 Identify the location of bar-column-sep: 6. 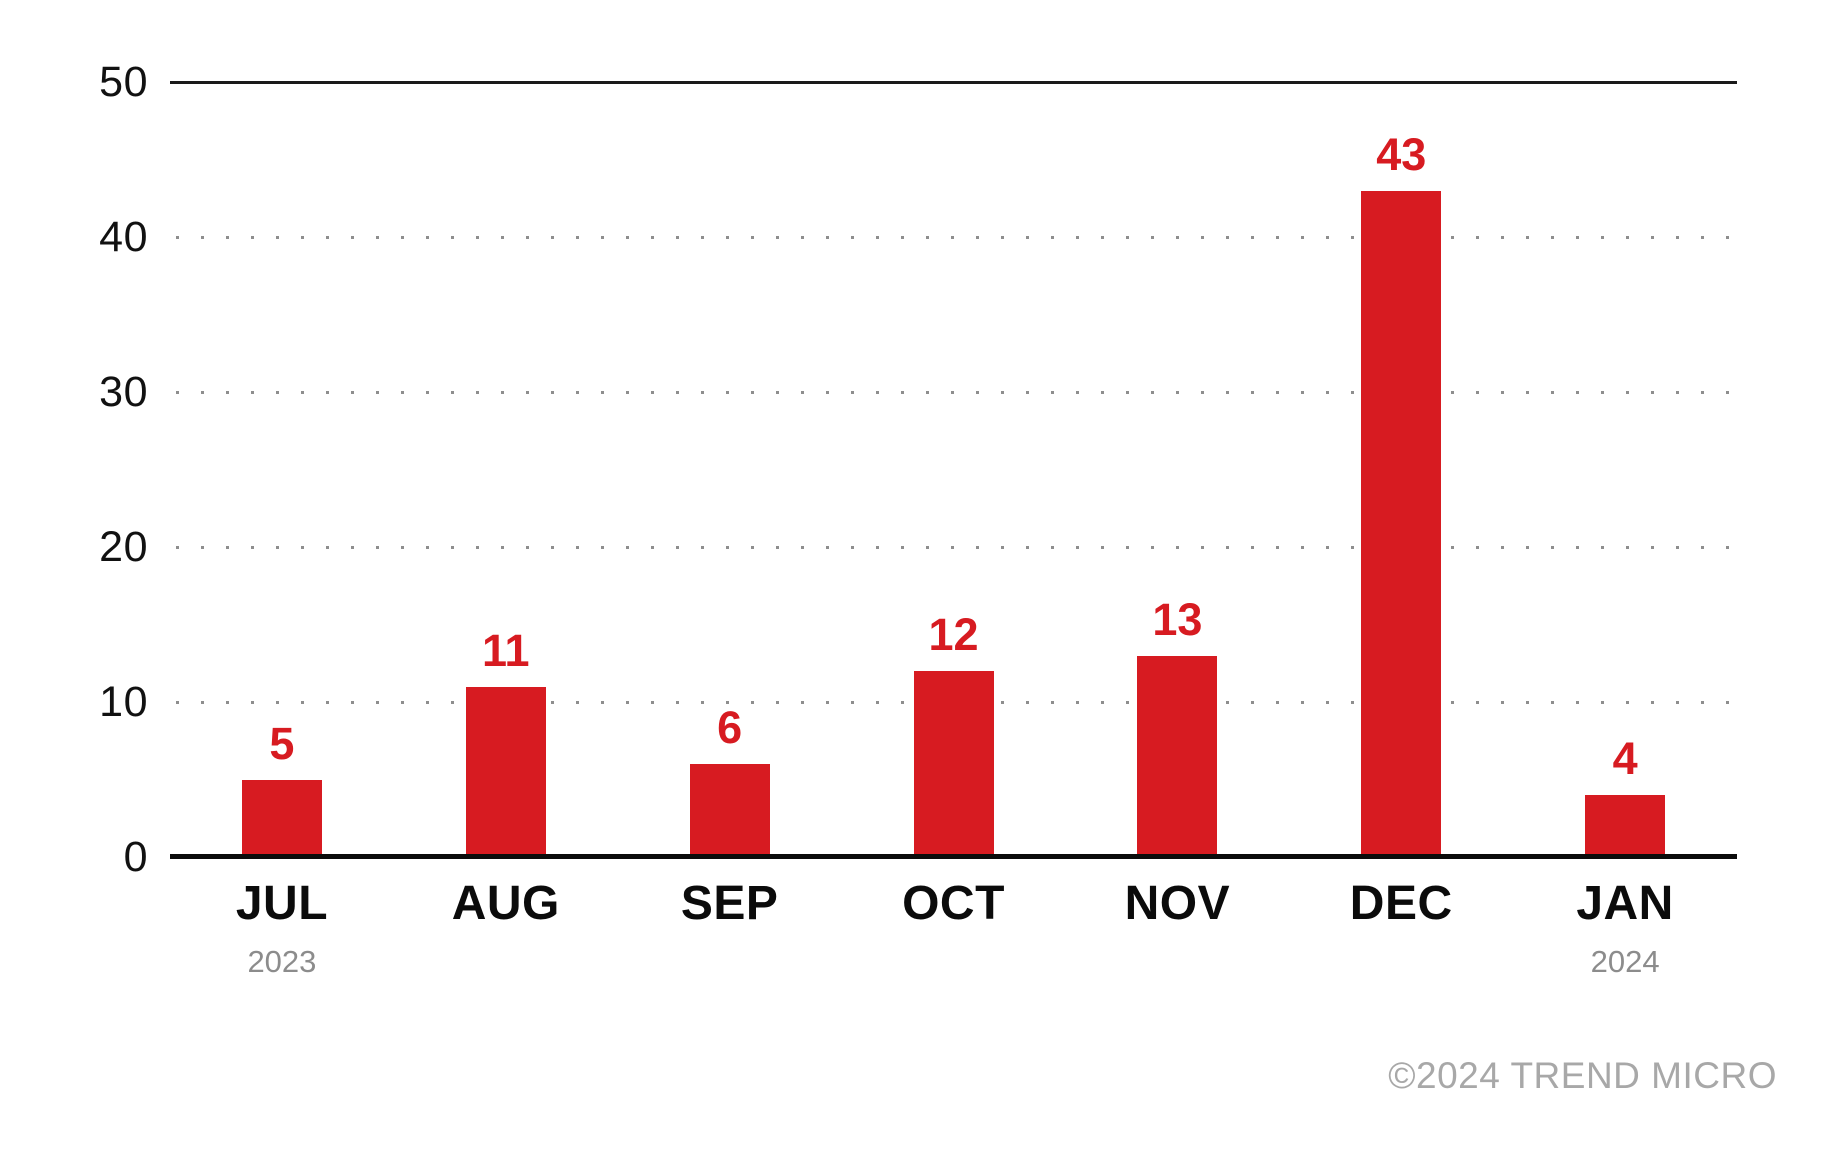
(730, 469).